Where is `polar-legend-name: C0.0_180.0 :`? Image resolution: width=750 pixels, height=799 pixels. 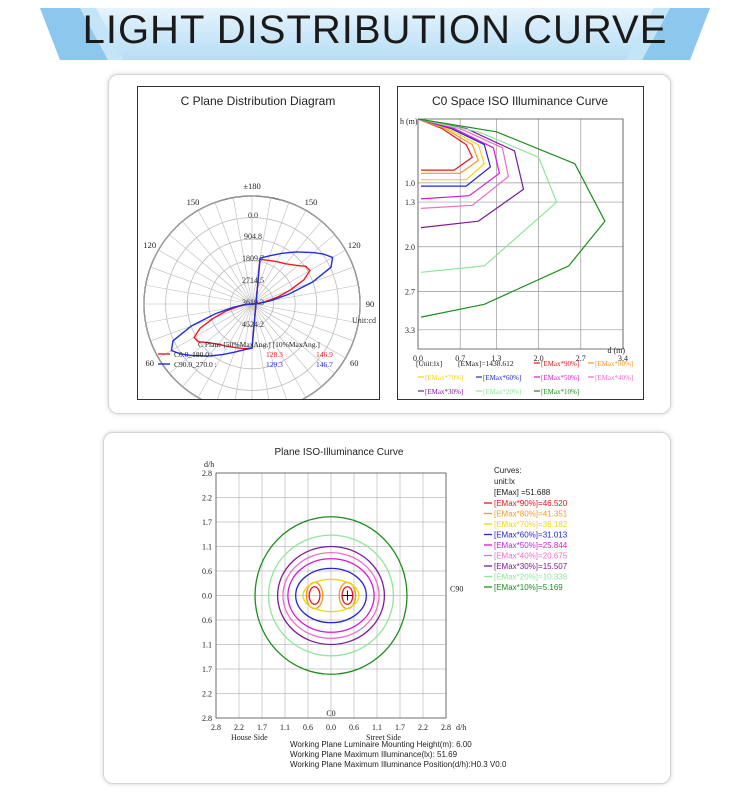 polar-legend-name: C0.0_180.0 : is located at coordinates (193, 354).